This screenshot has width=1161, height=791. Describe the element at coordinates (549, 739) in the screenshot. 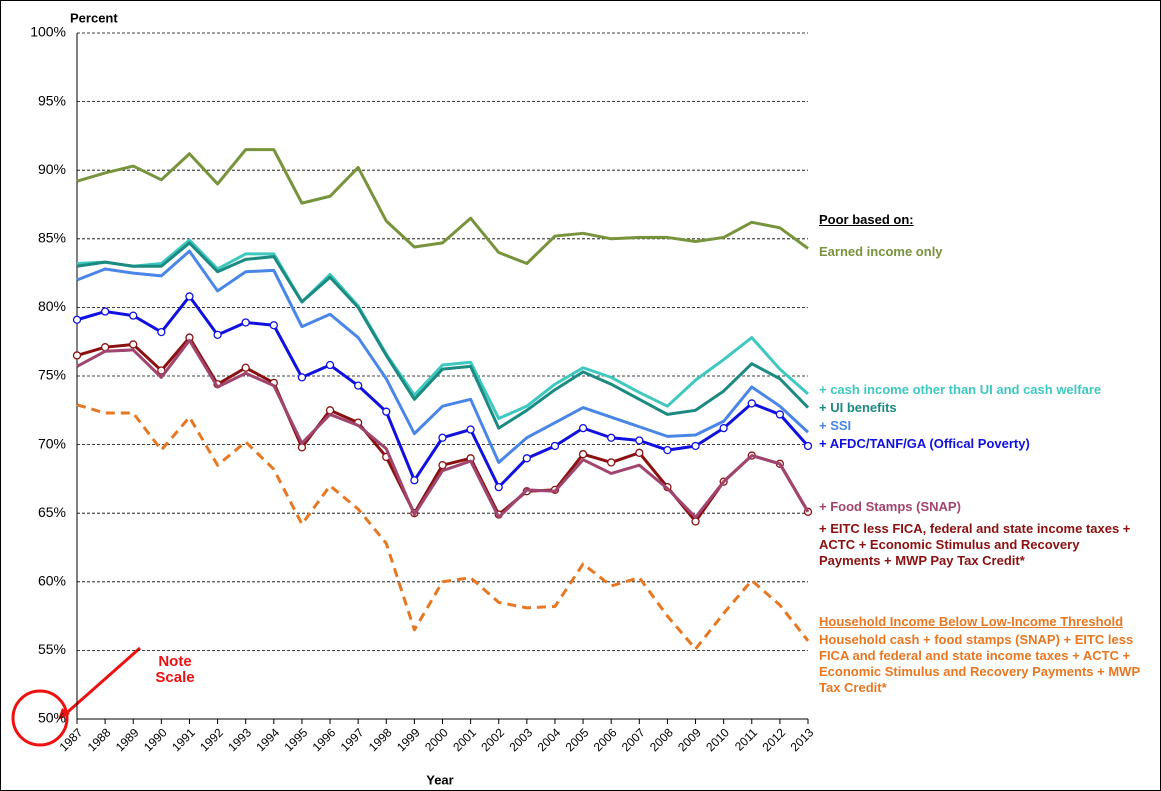

I see `x-tick-label: 2004` at that location.